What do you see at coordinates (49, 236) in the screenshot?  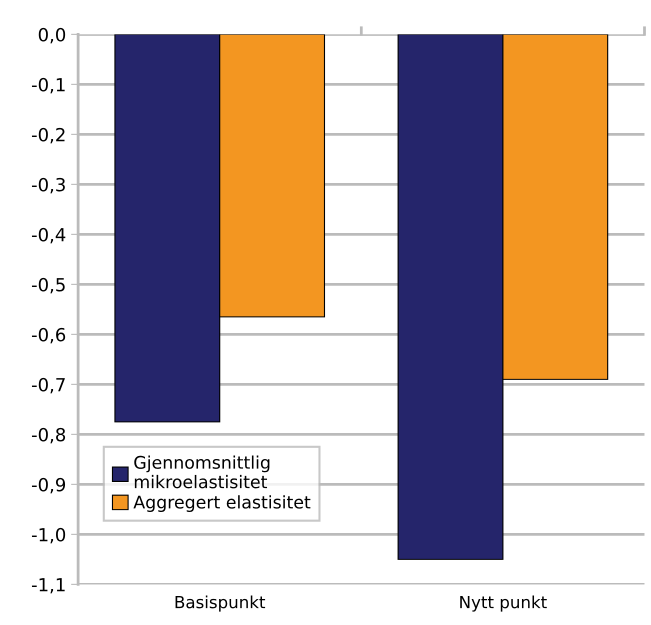 I see `y-tick-label: -0,4` at bounding box center [49, 236].